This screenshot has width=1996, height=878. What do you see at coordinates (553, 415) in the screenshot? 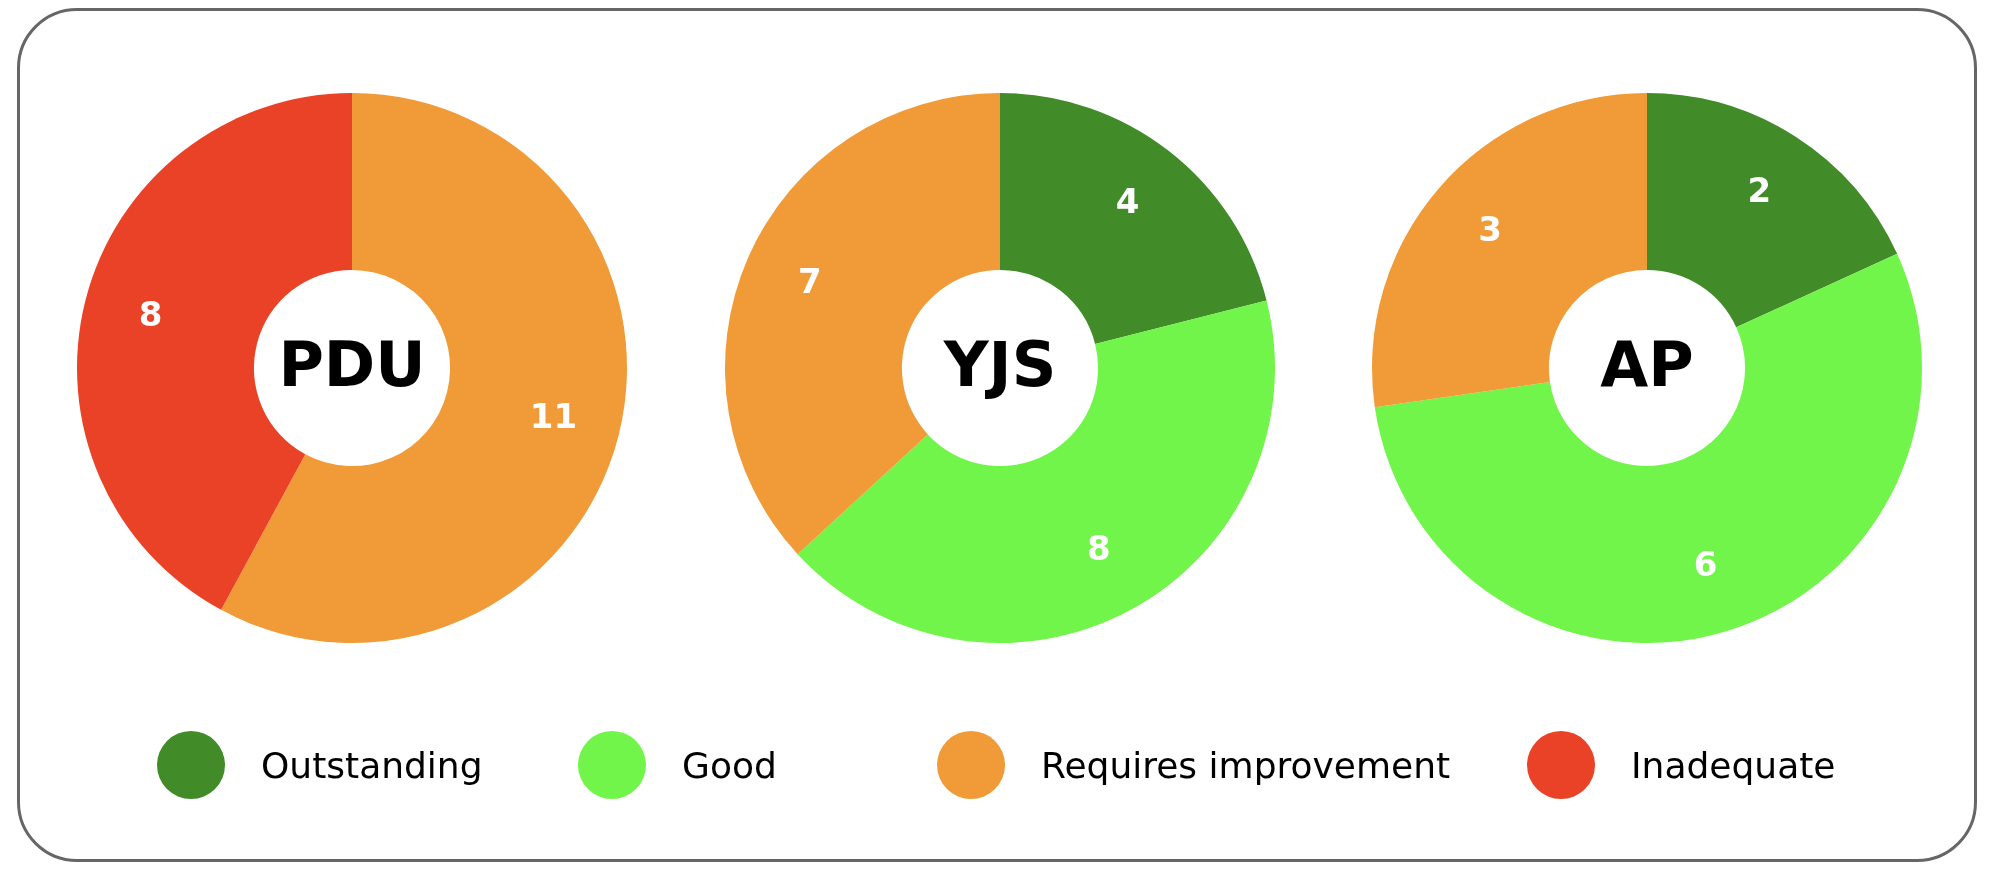
I see `data-label: 11` at bounding box center [553, 415].